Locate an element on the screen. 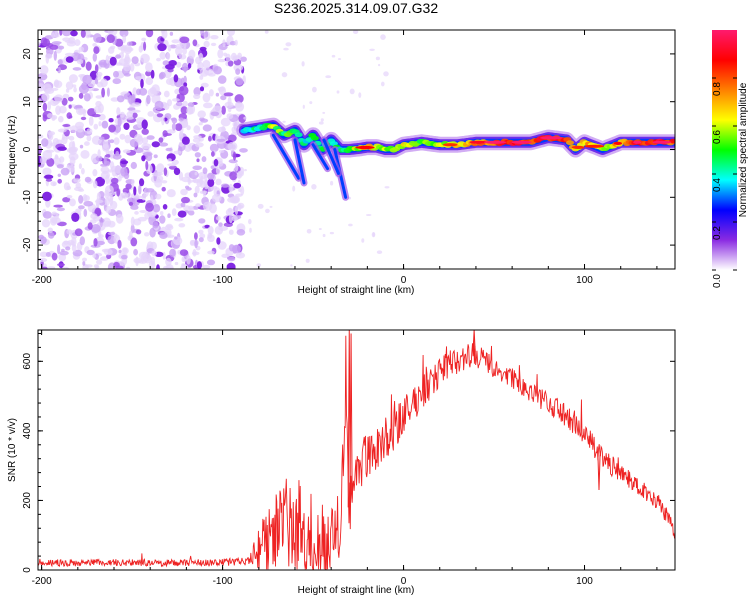  y-tick-label: 0 is located at coordinates (27, 570).